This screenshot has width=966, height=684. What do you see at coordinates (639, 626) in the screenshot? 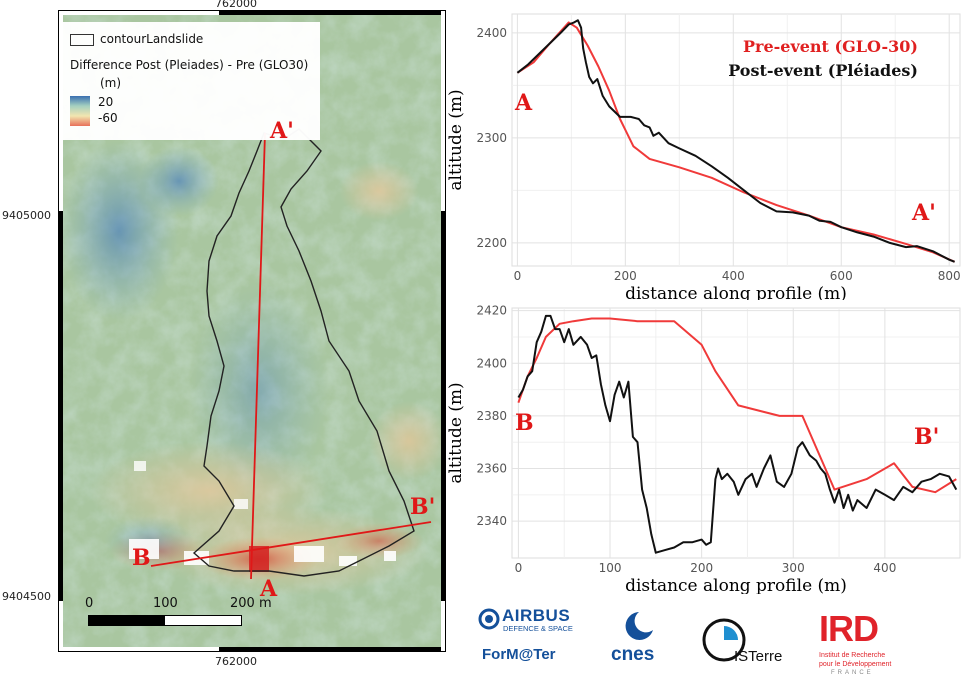
I see `cnes-emblem-icon` at bounding box center [639, 626].